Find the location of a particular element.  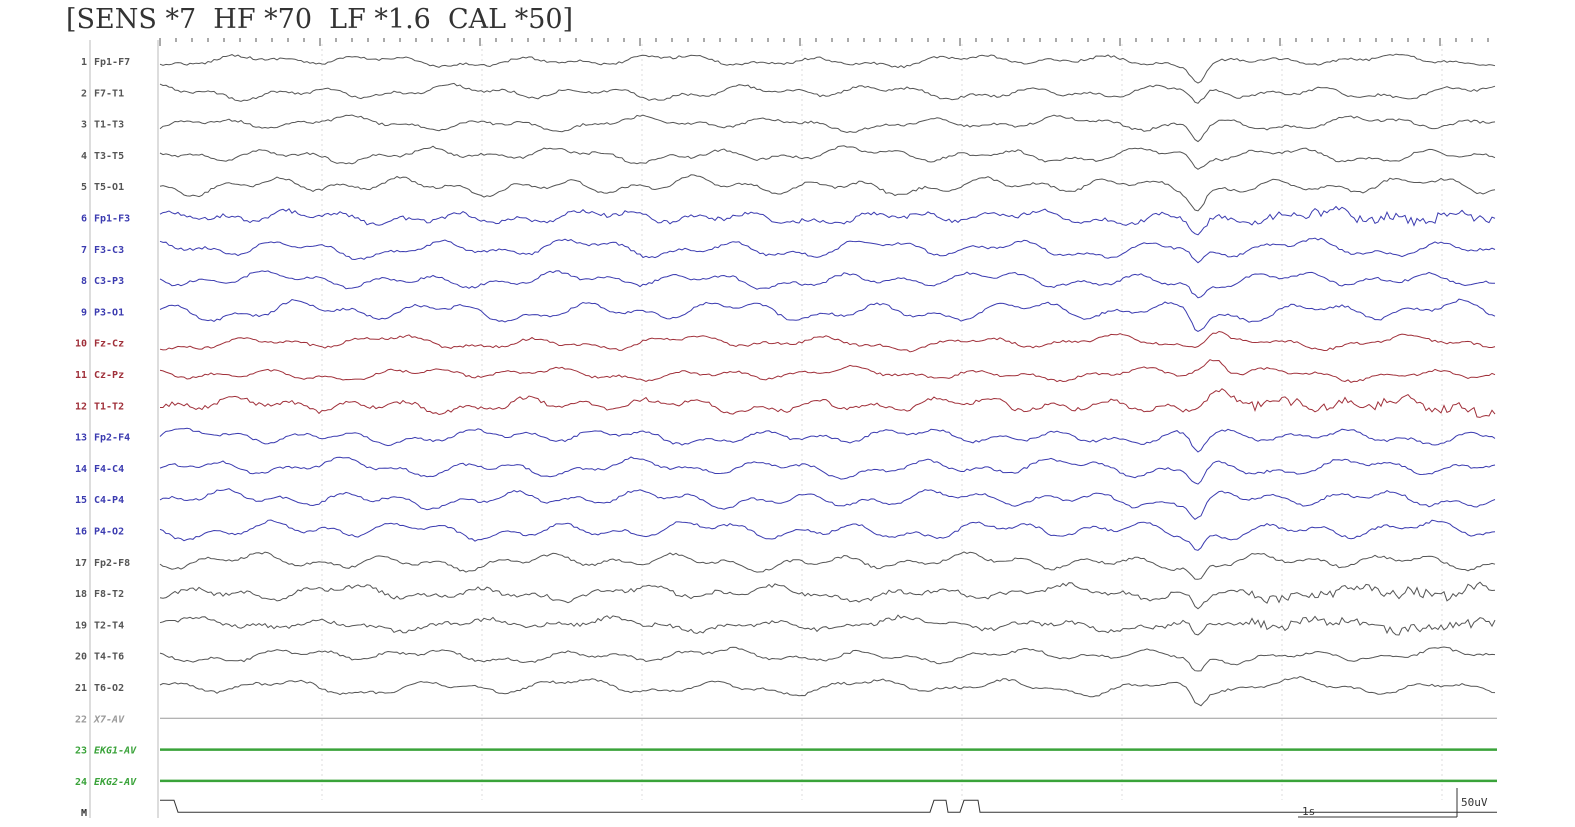

channel-number: 5 is located at coordinates (84, 187).